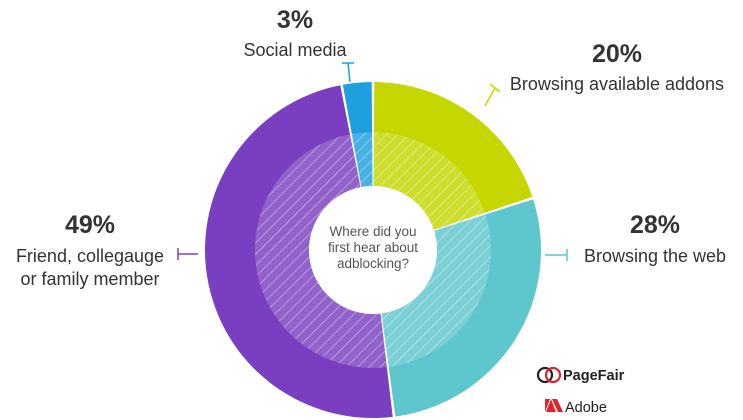 This screenshot has width=743, height=420. What do you see at coordinates (554, 405) in the screenshot?
I see `adobe-mark-icon` at bounding box center [554, 405].